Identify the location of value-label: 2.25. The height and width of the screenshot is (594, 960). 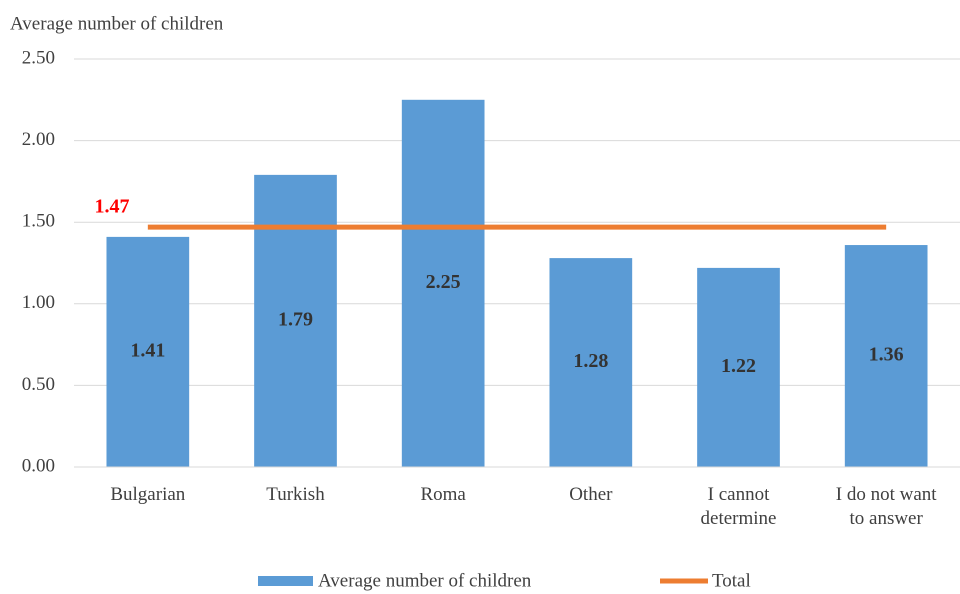
(443, 282).